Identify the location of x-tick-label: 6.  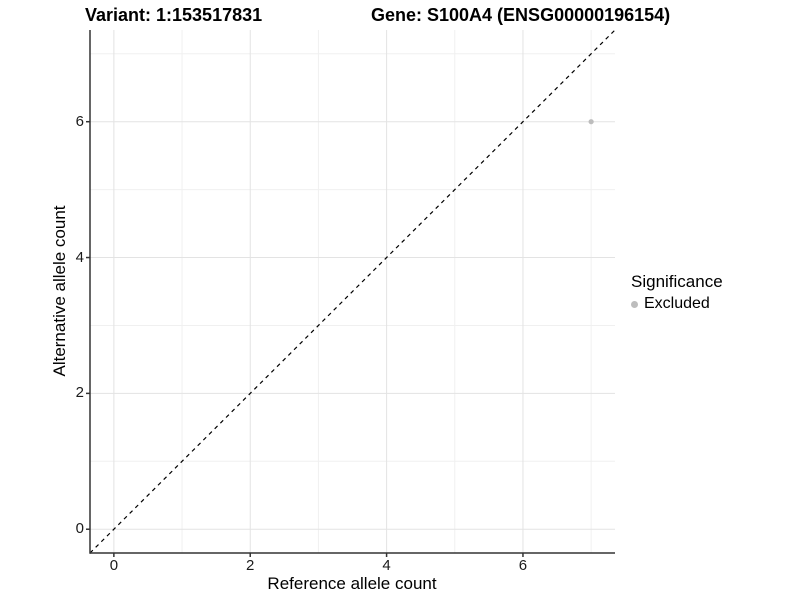
(523, 565).